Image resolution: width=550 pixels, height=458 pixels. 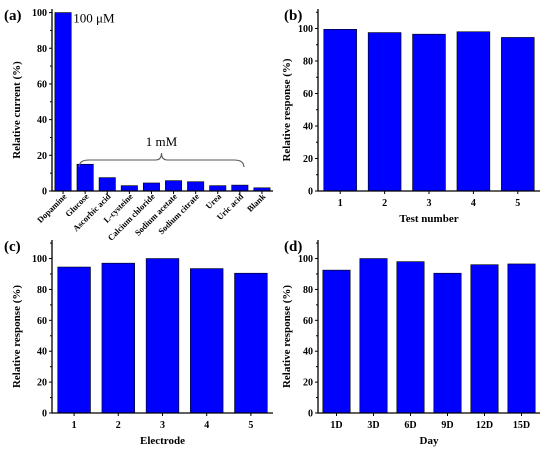 I want to click on bar-urea, so click(x=218, y=188).